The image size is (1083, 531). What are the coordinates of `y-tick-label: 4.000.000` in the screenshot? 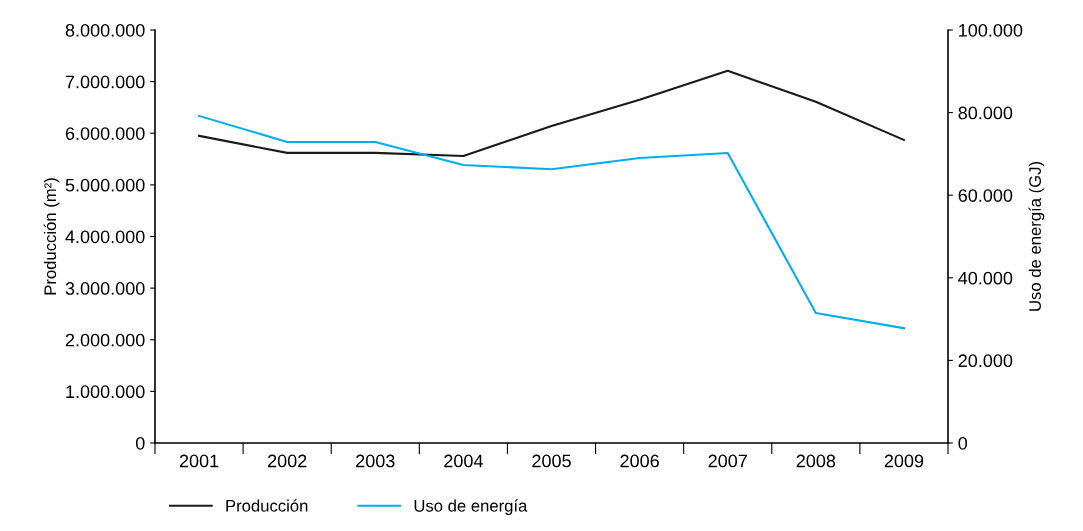 It's located at (105, 237).